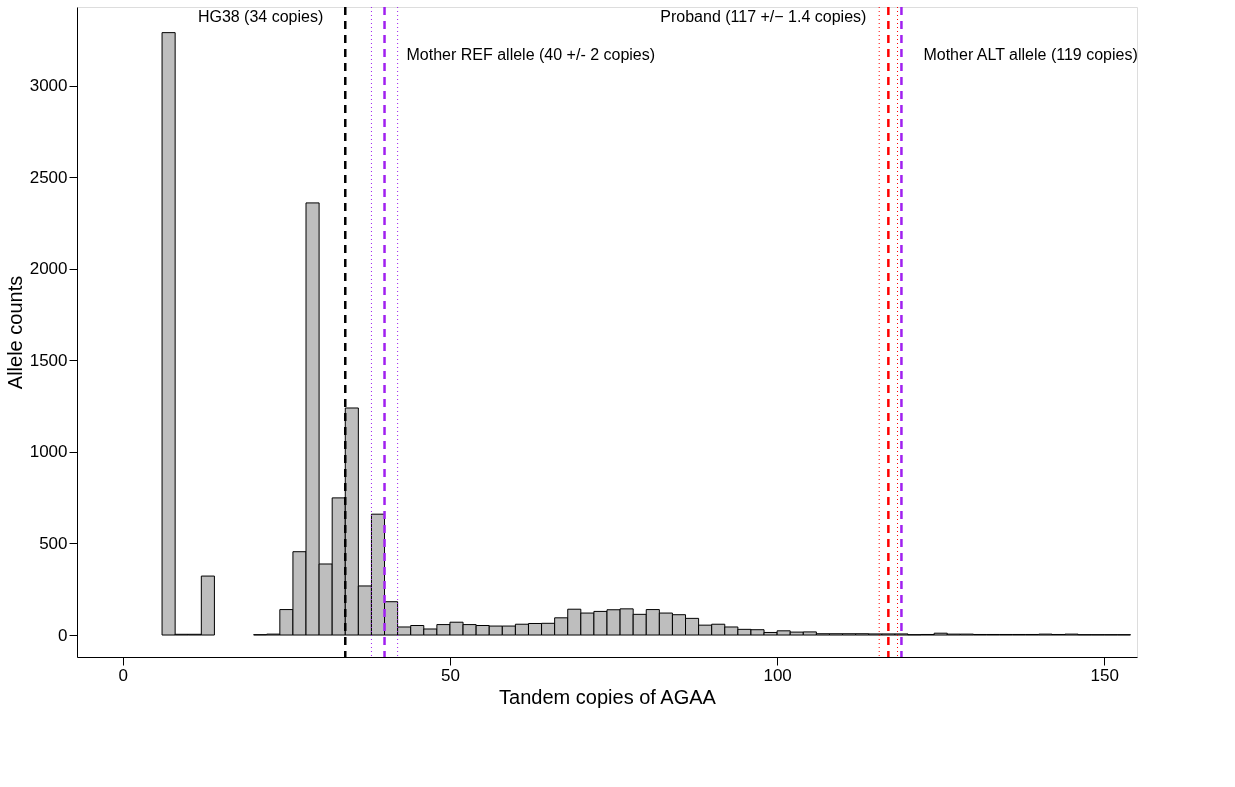 The image size is (1235, 787). Describe the element at coordinates (260, 16) in the screenshot. I see `ref-line-label: HG38 (34 copies)` at that location.